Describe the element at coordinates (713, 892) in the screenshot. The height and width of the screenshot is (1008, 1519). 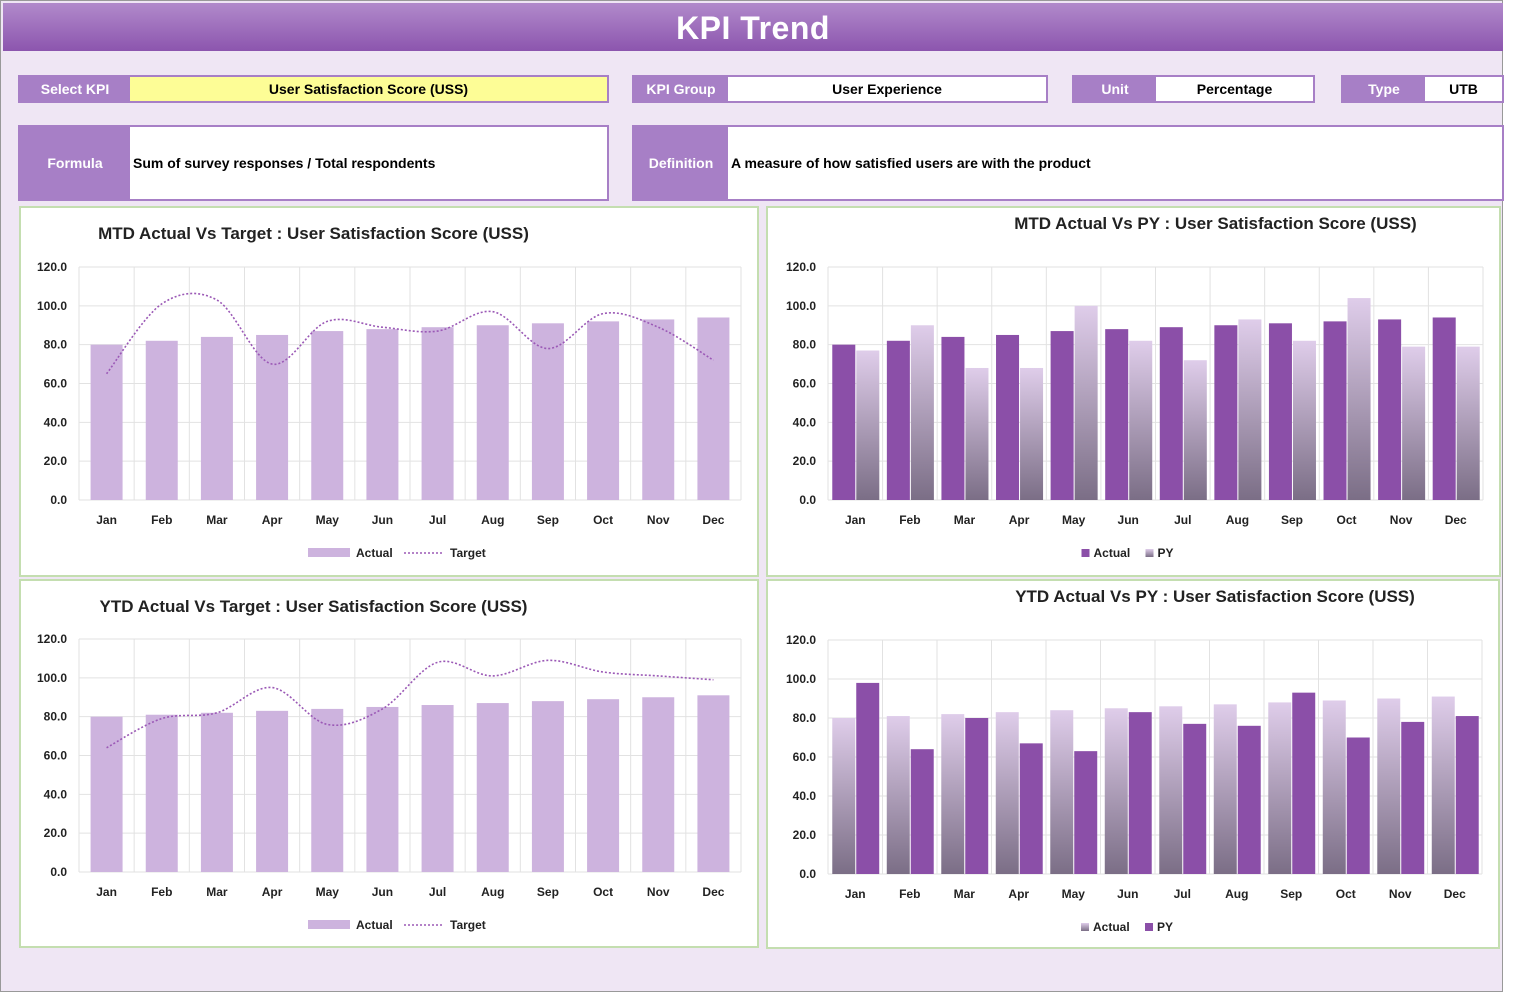
I see `x-tick-label: Dec` at that location.